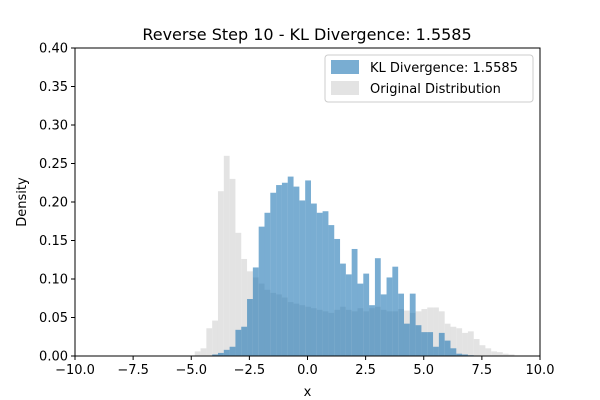 Image resolution: width=600 pixels, height=400 pixels. Describe the element at coordinates (75, 370) in the screenshot. I see `x-tick-label: −10.0` at that location.